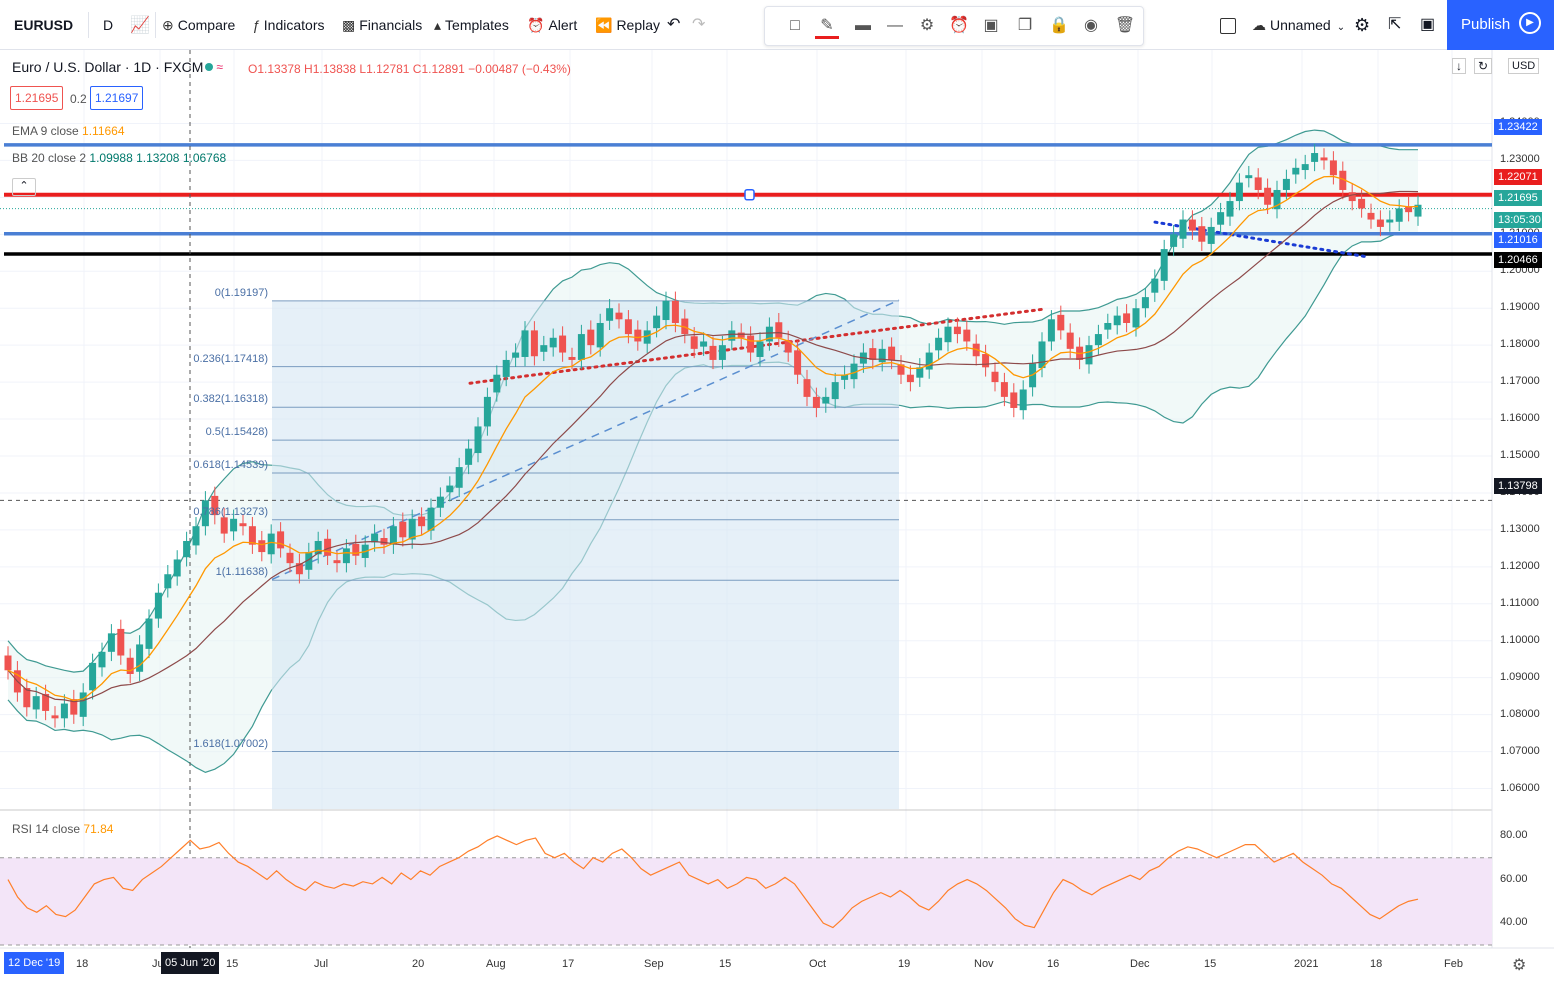  Describe the element at coordinates (117, 98) in the screenshot. I see `buy-price-box: 1.21697` at that location.